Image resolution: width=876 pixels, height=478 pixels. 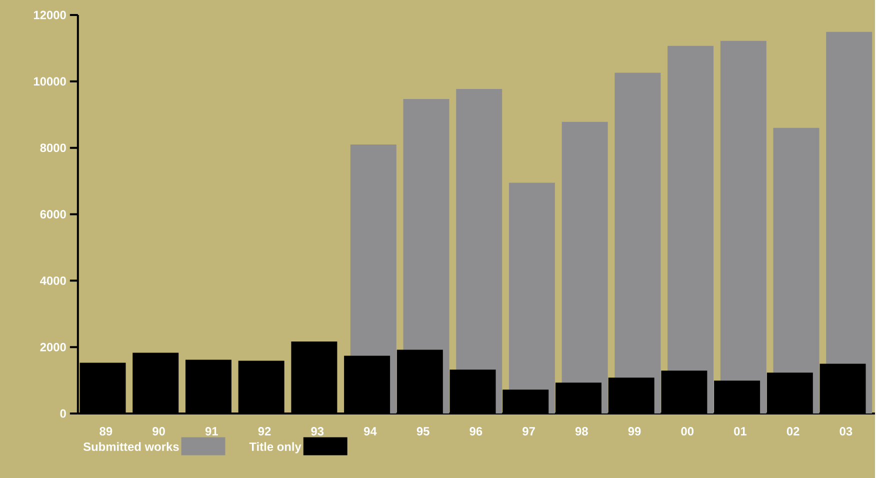 I want to click on x-tick-label: 94, so click(x=370, y=431).